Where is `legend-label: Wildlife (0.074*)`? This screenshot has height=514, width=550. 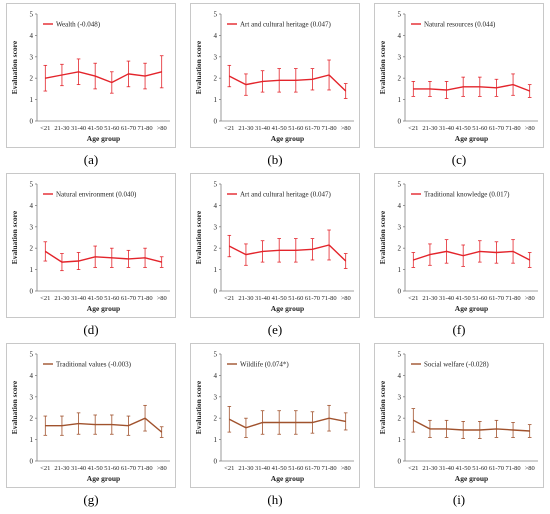 legend-label: Wildlife (0.074*) is located at coordinates (264, 365).